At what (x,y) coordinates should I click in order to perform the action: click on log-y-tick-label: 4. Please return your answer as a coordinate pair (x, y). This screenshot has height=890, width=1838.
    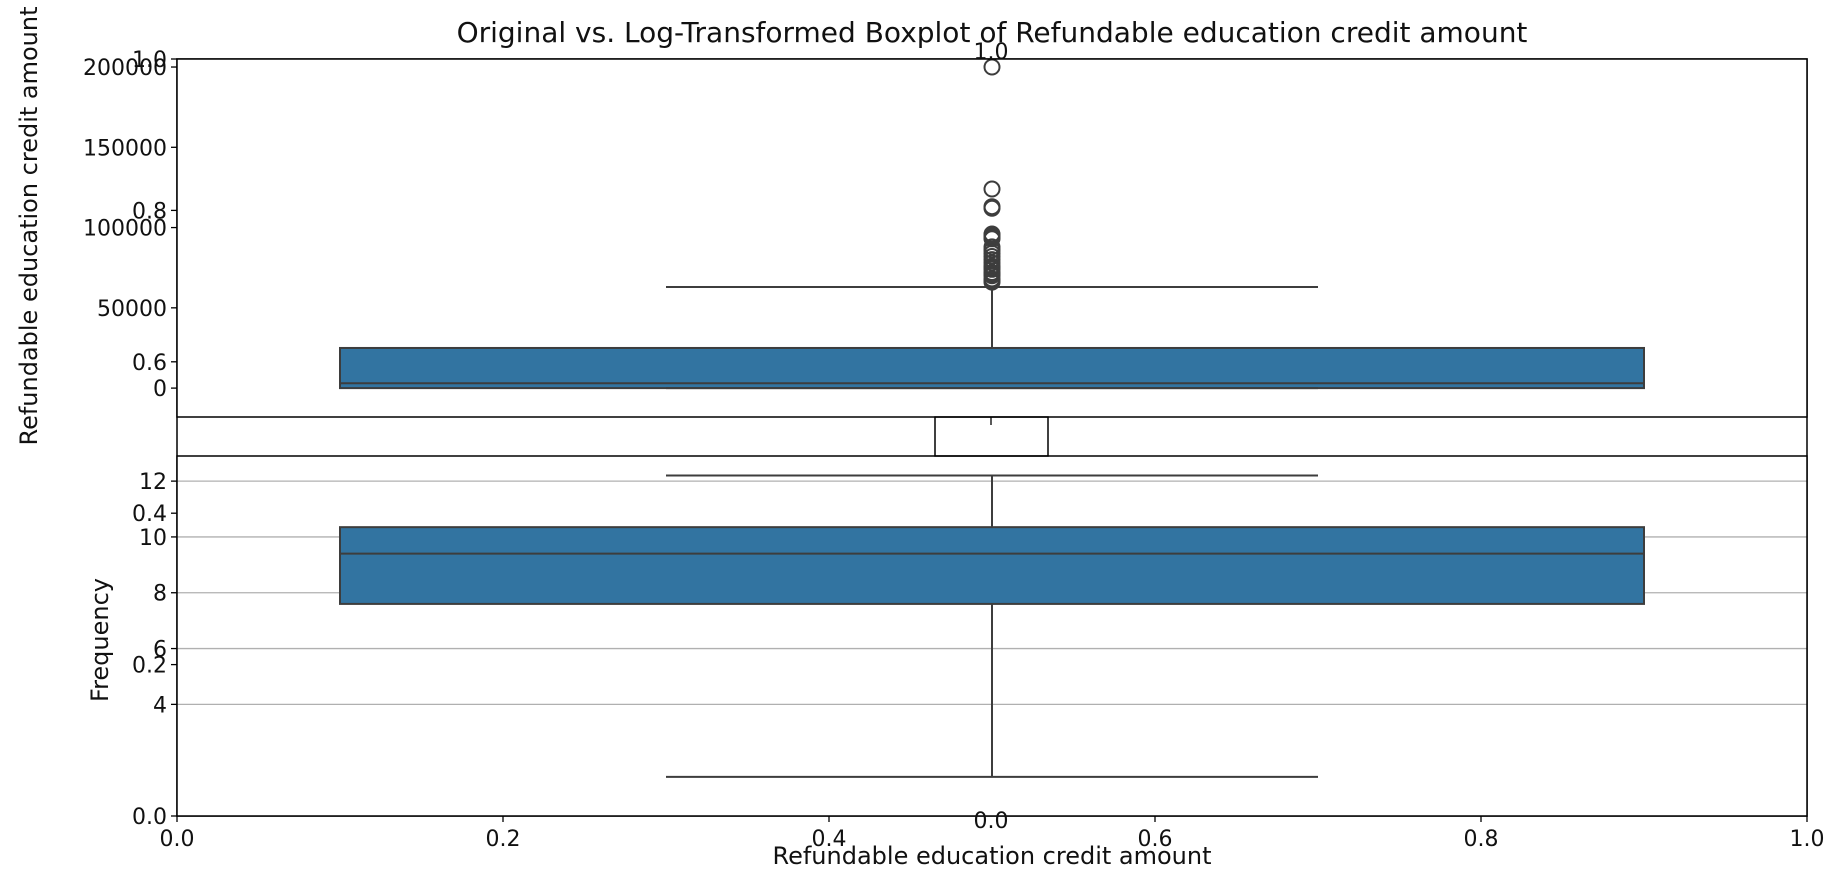
    Looking at the image, I should click on (160, 705).